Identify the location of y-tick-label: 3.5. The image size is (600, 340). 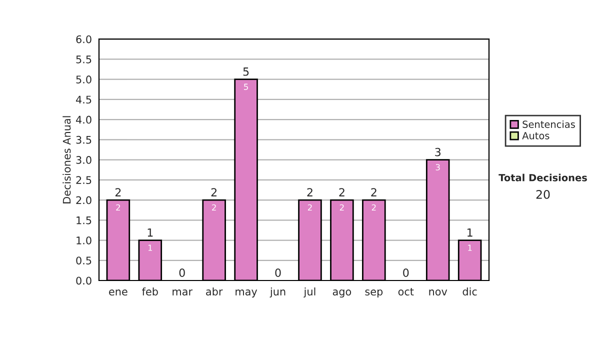
(84, 140).